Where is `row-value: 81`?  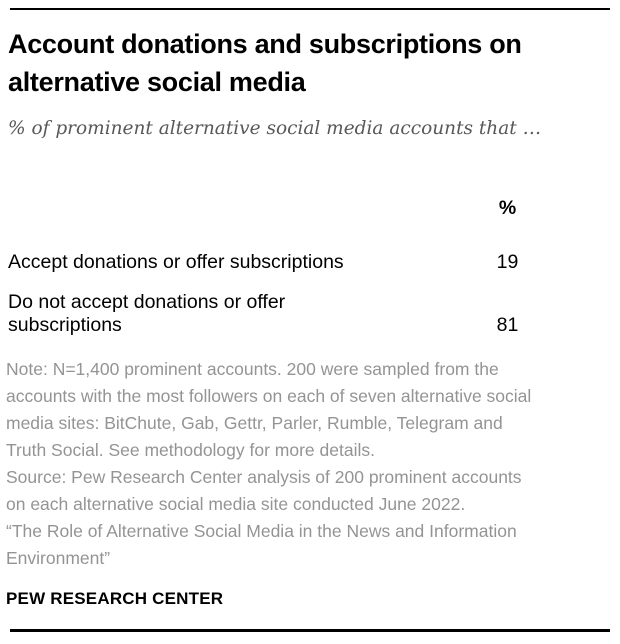
row-value: 81 is located at coordinates (507, 325).